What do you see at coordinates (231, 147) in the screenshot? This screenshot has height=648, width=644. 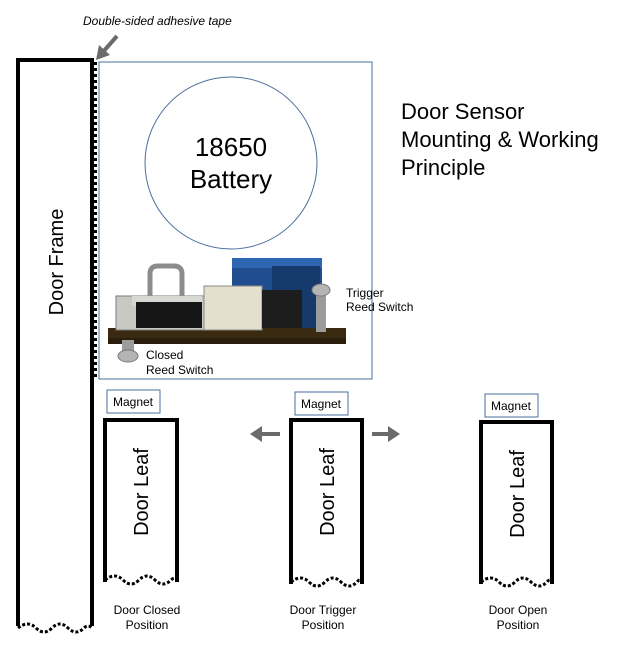 I see `battery-label-line1: 18650` at bounding box center [231, 147].